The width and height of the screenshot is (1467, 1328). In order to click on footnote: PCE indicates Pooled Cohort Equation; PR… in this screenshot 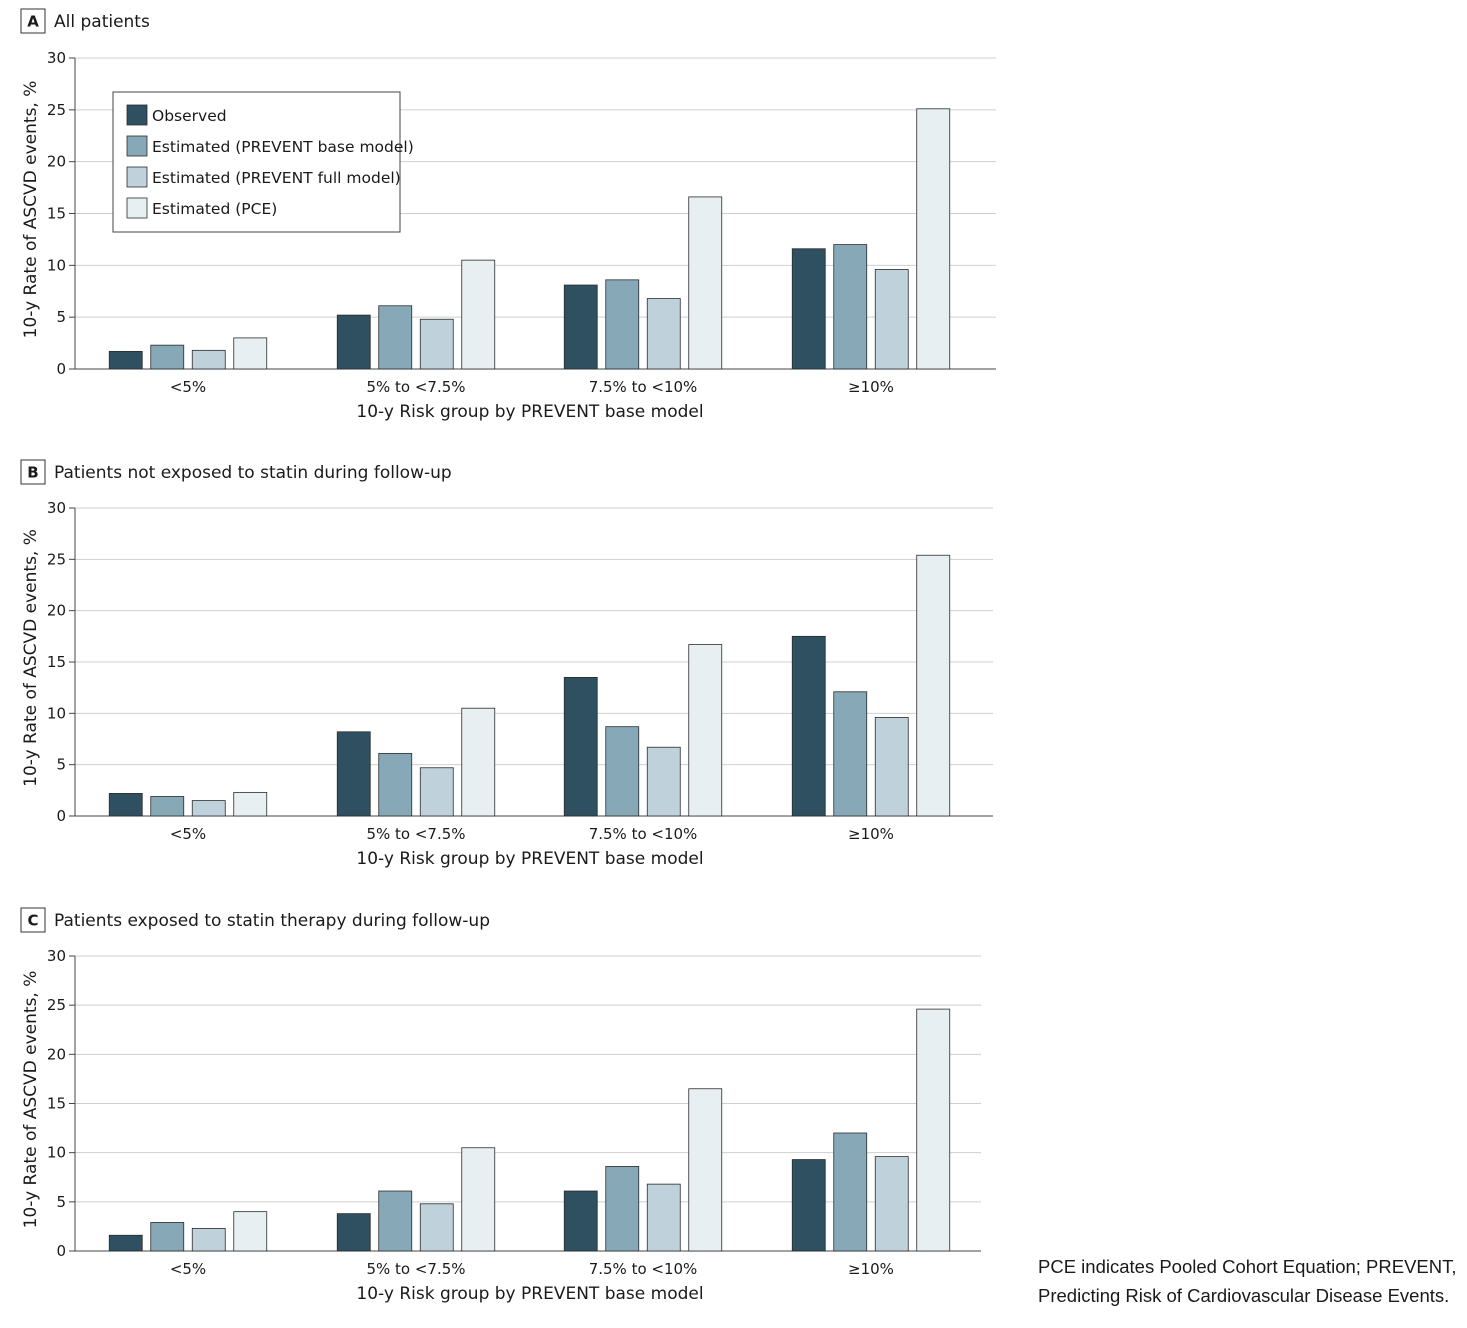, I will do `click(1247, 1281)`.